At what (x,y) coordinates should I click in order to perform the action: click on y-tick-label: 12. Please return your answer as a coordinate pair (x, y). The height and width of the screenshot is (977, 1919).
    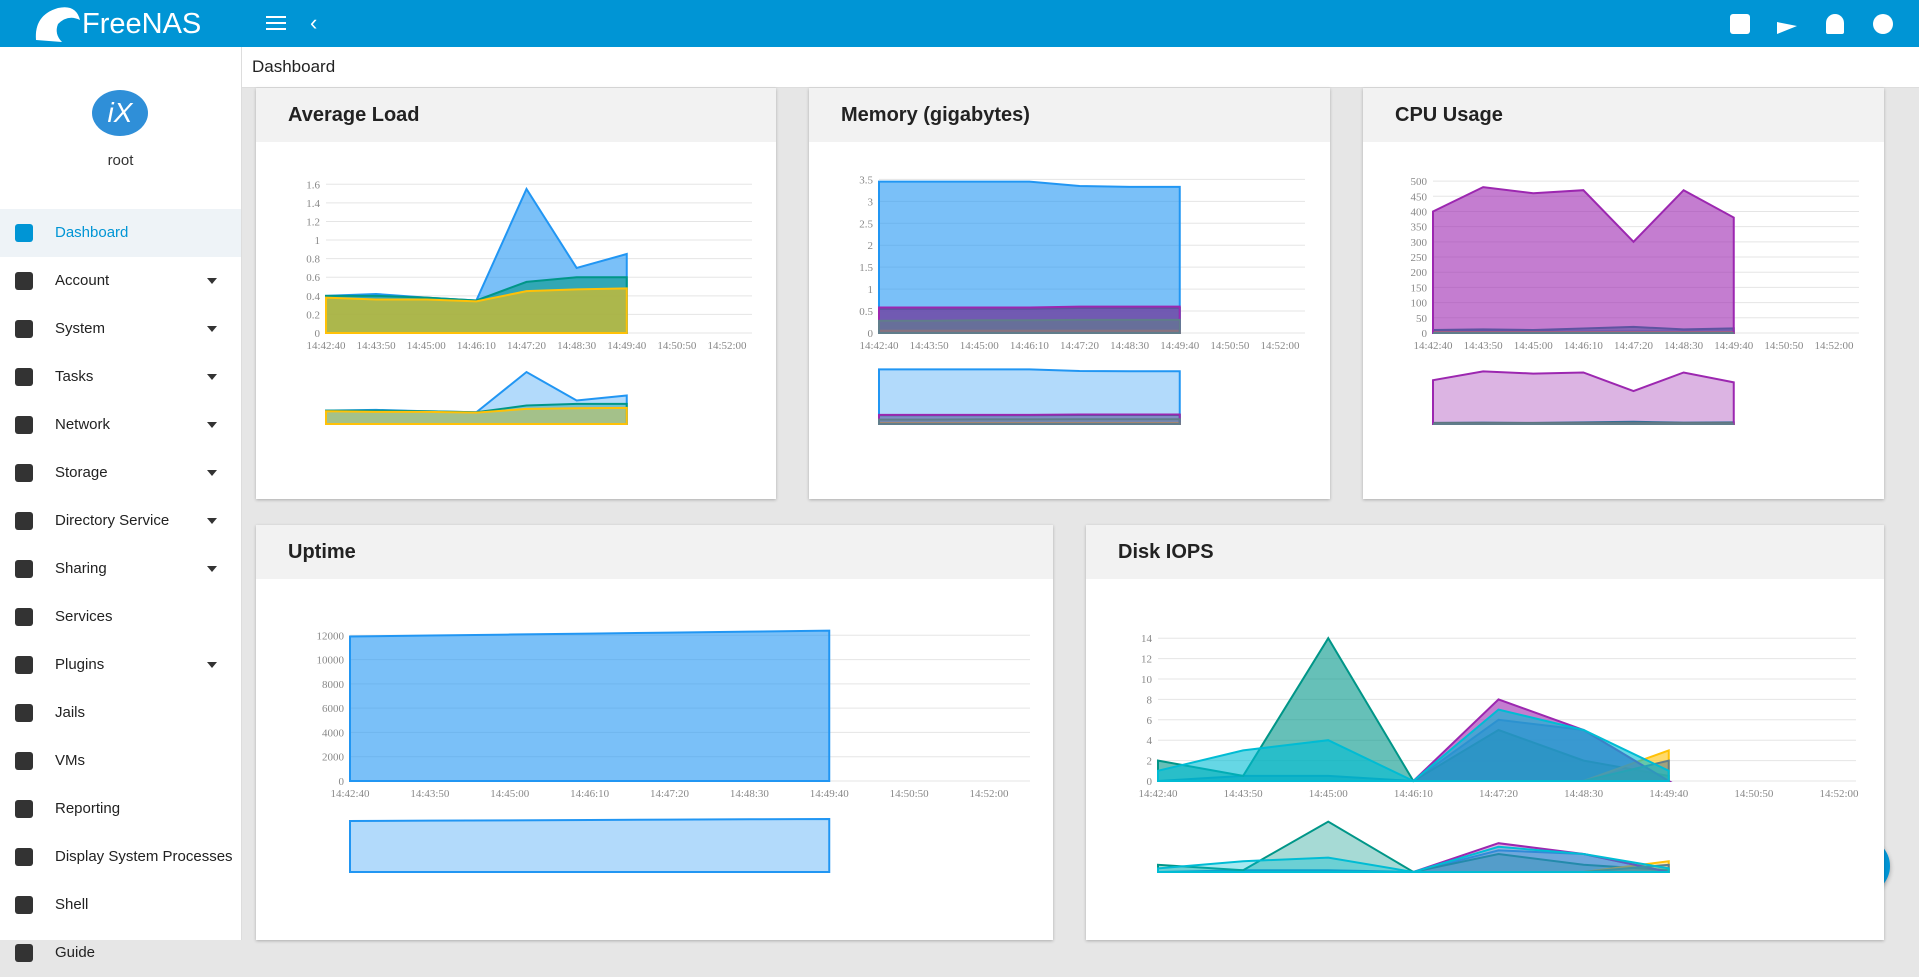
    Looking at the image, I should click on (1146, 660).